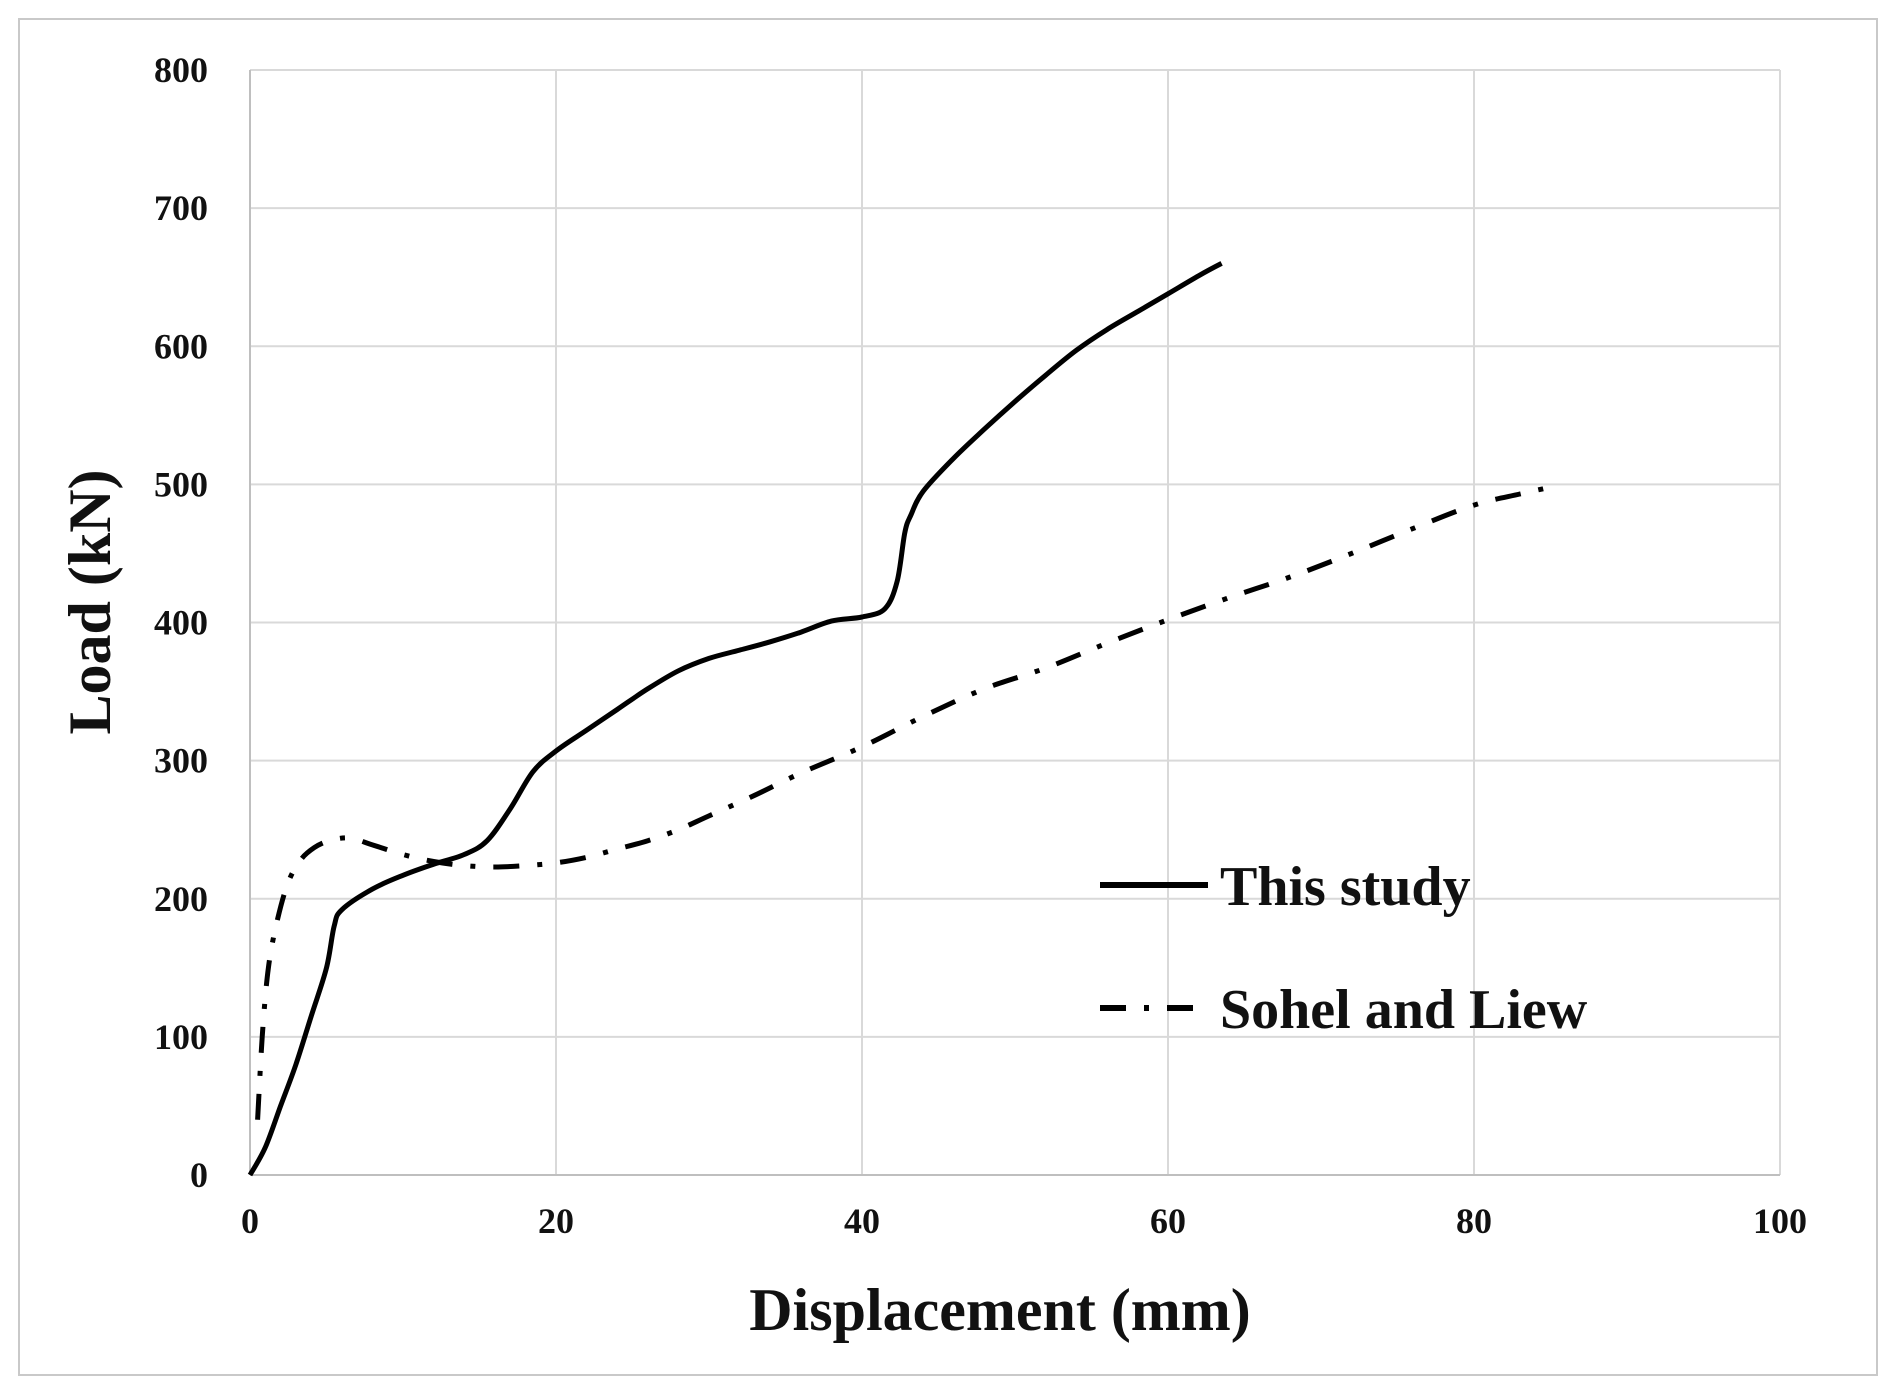 The image size is (1898, 1397). What do you see at coordinates (250, 1221) in the screenshot?
I see `x-tick-label-0: 0` at bounding box center [250, 1221].